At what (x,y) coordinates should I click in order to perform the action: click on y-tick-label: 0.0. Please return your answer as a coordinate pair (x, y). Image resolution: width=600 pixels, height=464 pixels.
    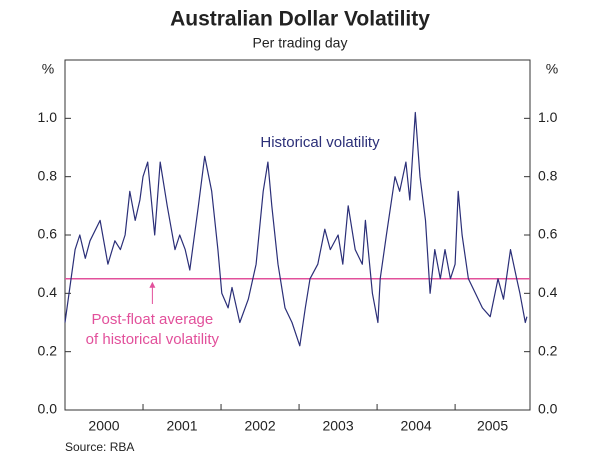
    Looking at the image, I should click on (48, 409).